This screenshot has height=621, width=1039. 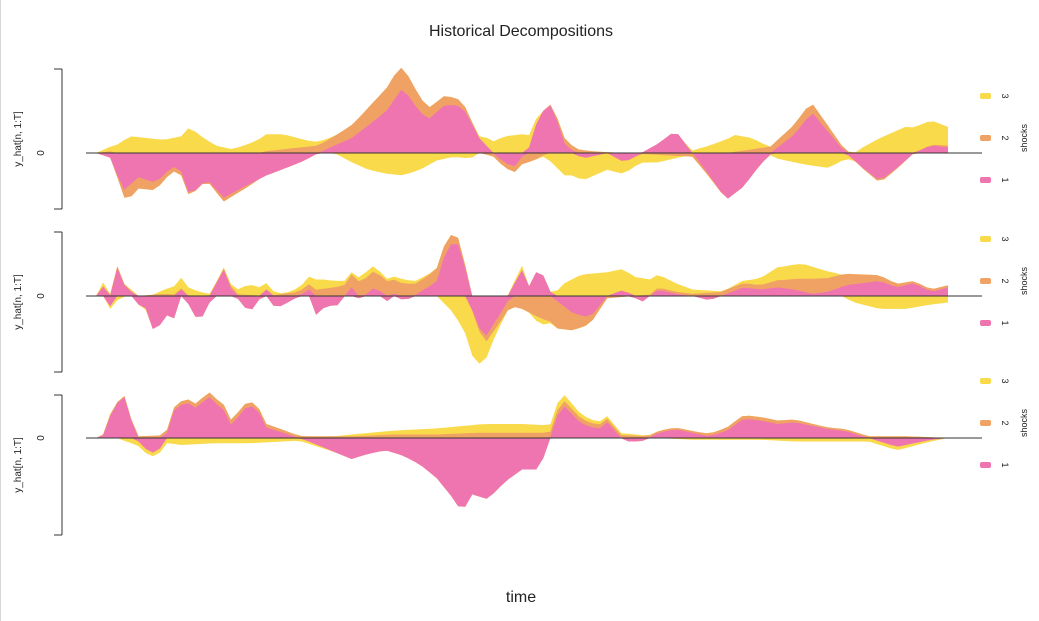 I want to click on x-axis-label: time, so click(x=521, y=597).